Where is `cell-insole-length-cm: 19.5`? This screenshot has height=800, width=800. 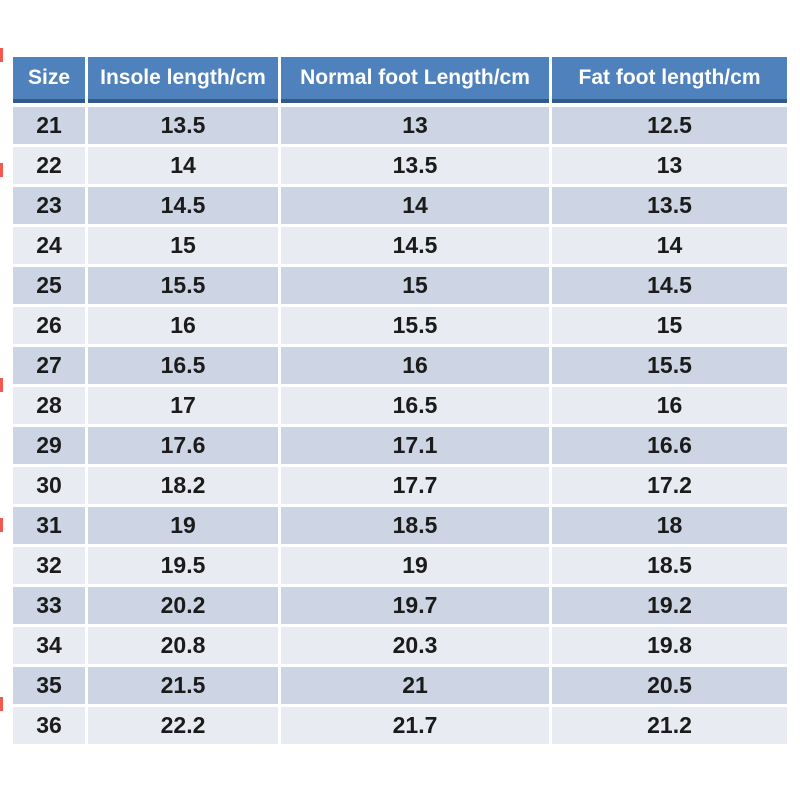
cell-insole-length-cm: 19.5 is located at coordinates (183, 565).